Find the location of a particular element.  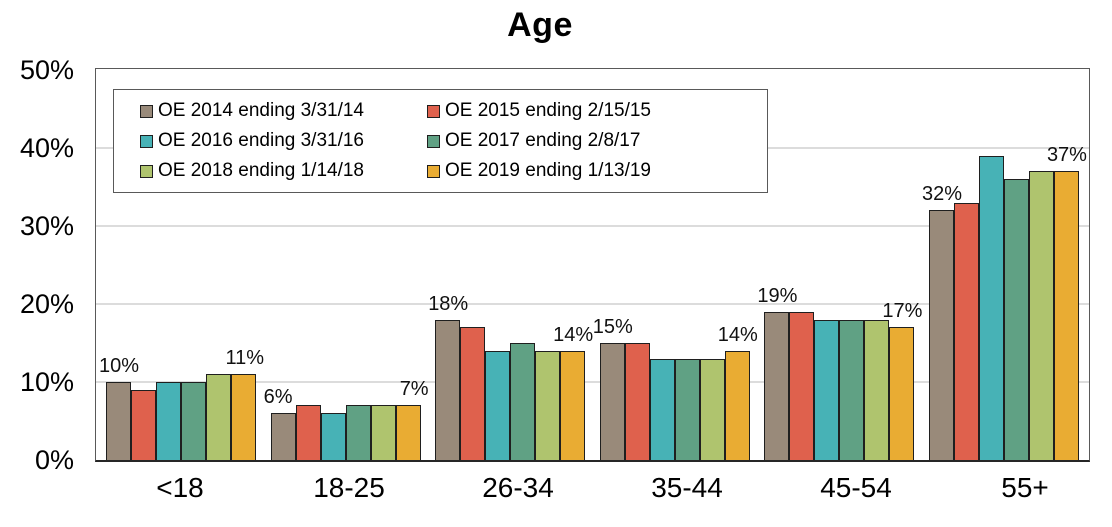

y-tick-label: 50% is located at coordinates (46, 70).